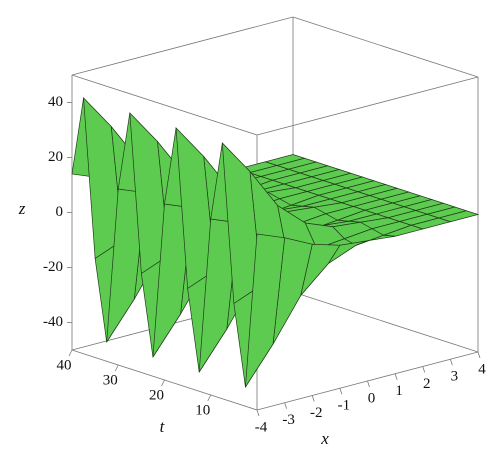  I want to click on z-tick-label: 20, so click(55, 157).